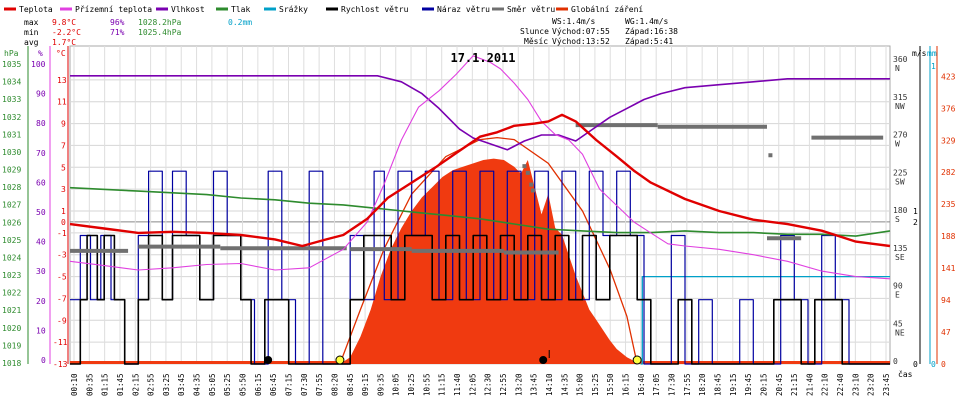  What do you see at coordinates (11, 99) in the screenshot?
I see `hpa-tick-label: 1033` at bounding box center [11, 99].